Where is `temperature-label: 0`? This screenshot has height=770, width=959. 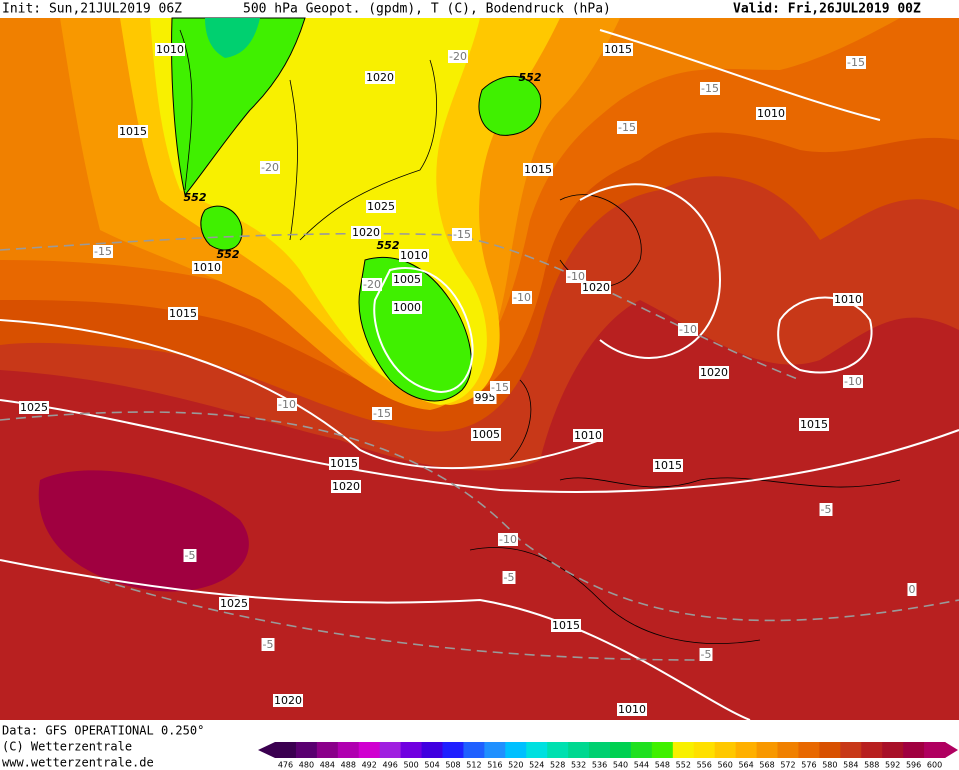 temperature-label: 0 is located at coordinates (912, 589).